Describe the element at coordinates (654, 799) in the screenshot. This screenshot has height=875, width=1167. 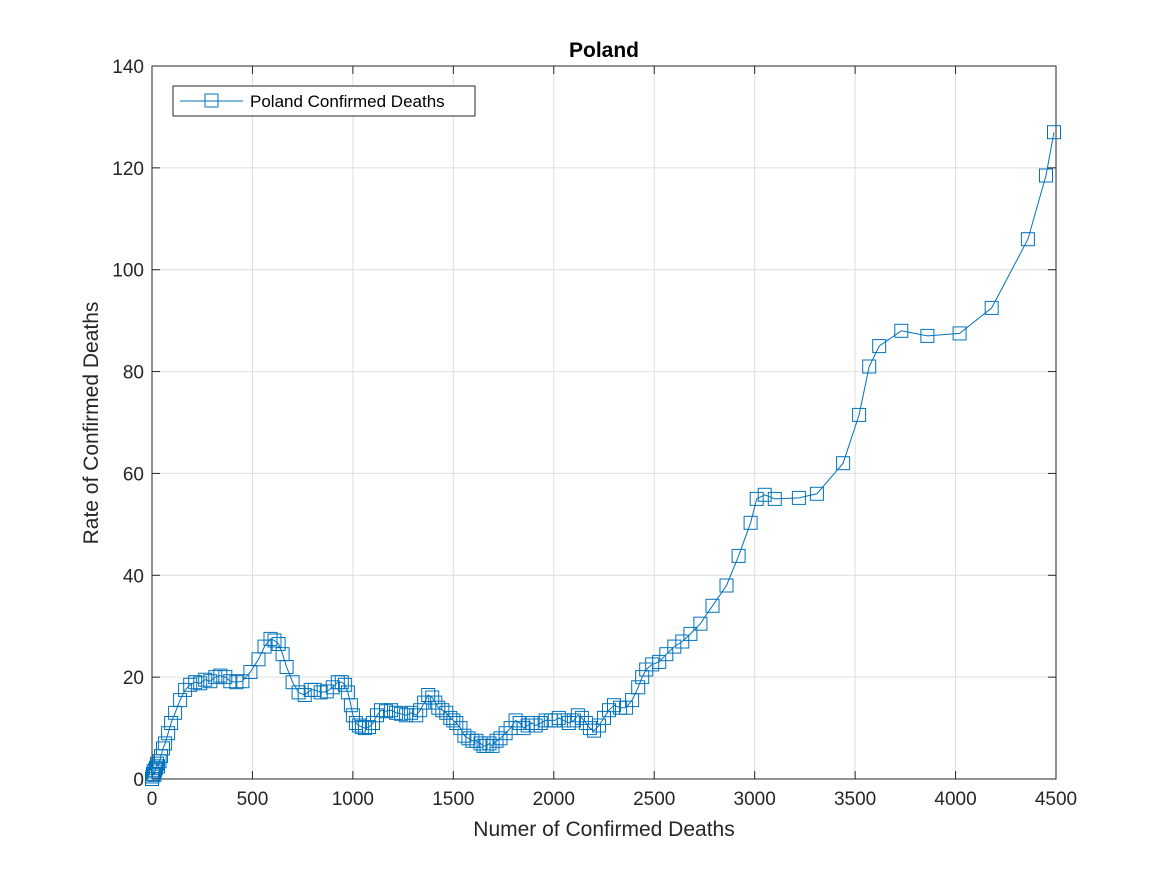
I see `x-tick-label: 2500` at that location.